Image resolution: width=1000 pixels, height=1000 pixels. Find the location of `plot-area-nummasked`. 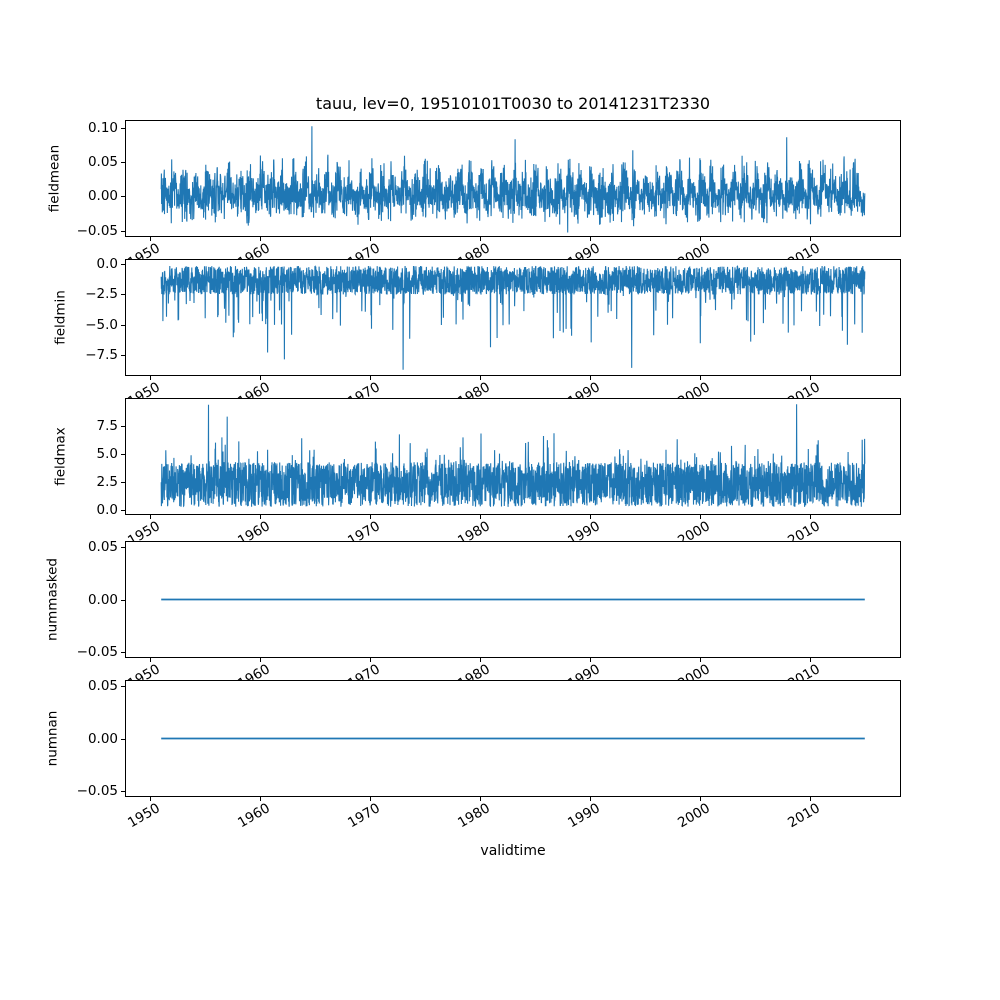

plot-area-nummasked is located at coordinates (513, 599).